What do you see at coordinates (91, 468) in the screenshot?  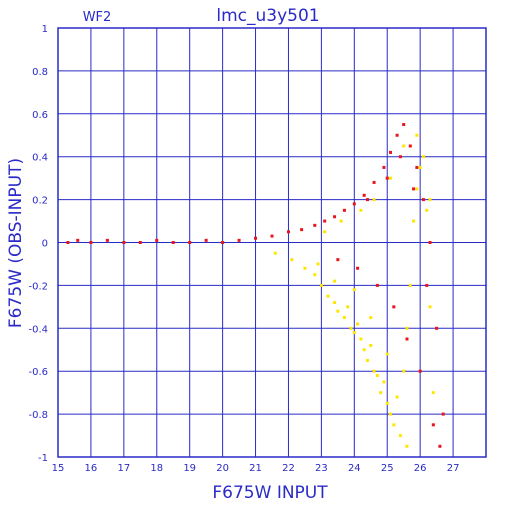 I see `x-tick-label: 16` at bounding box center [91, 468].